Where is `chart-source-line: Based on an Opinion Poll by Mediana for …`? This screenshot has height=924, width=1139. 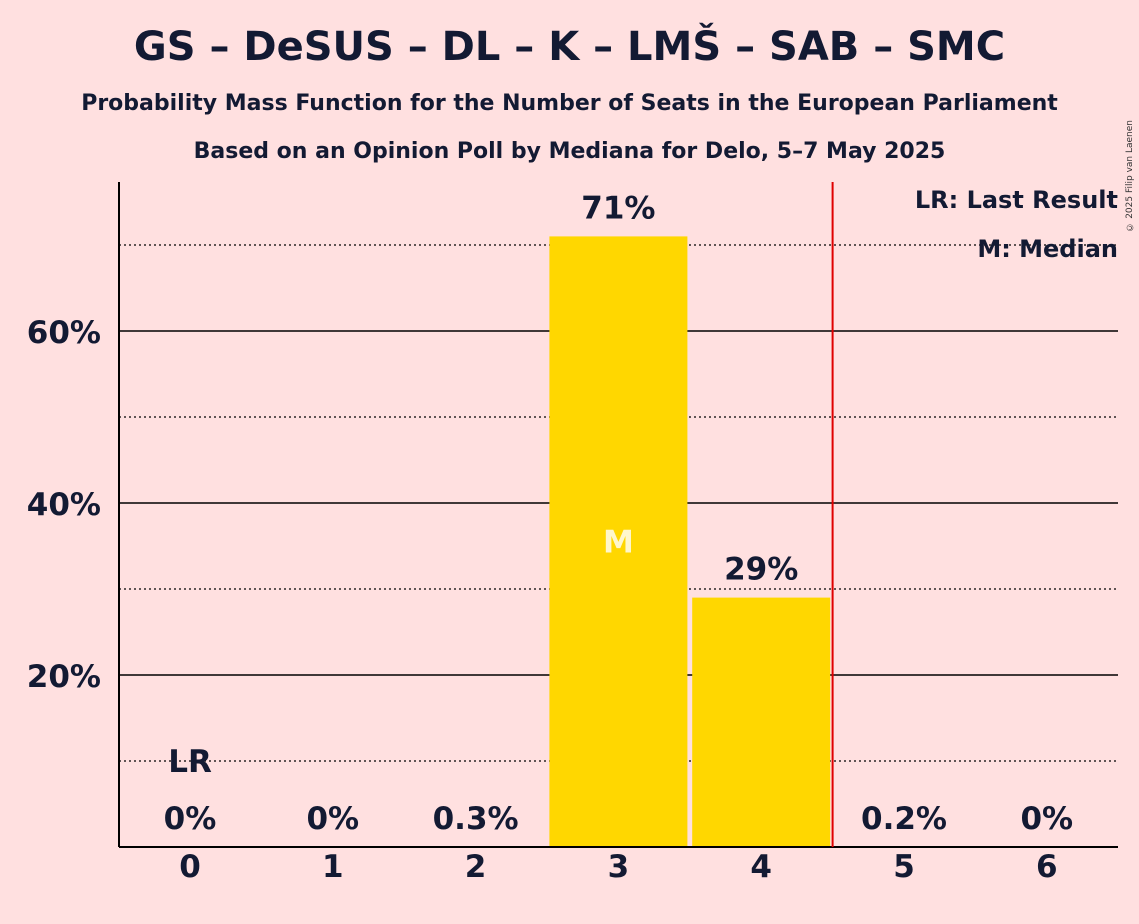 chart-source-line: Based on an Opinion Poll by Mediana for … is located at coordinates (569, 151).